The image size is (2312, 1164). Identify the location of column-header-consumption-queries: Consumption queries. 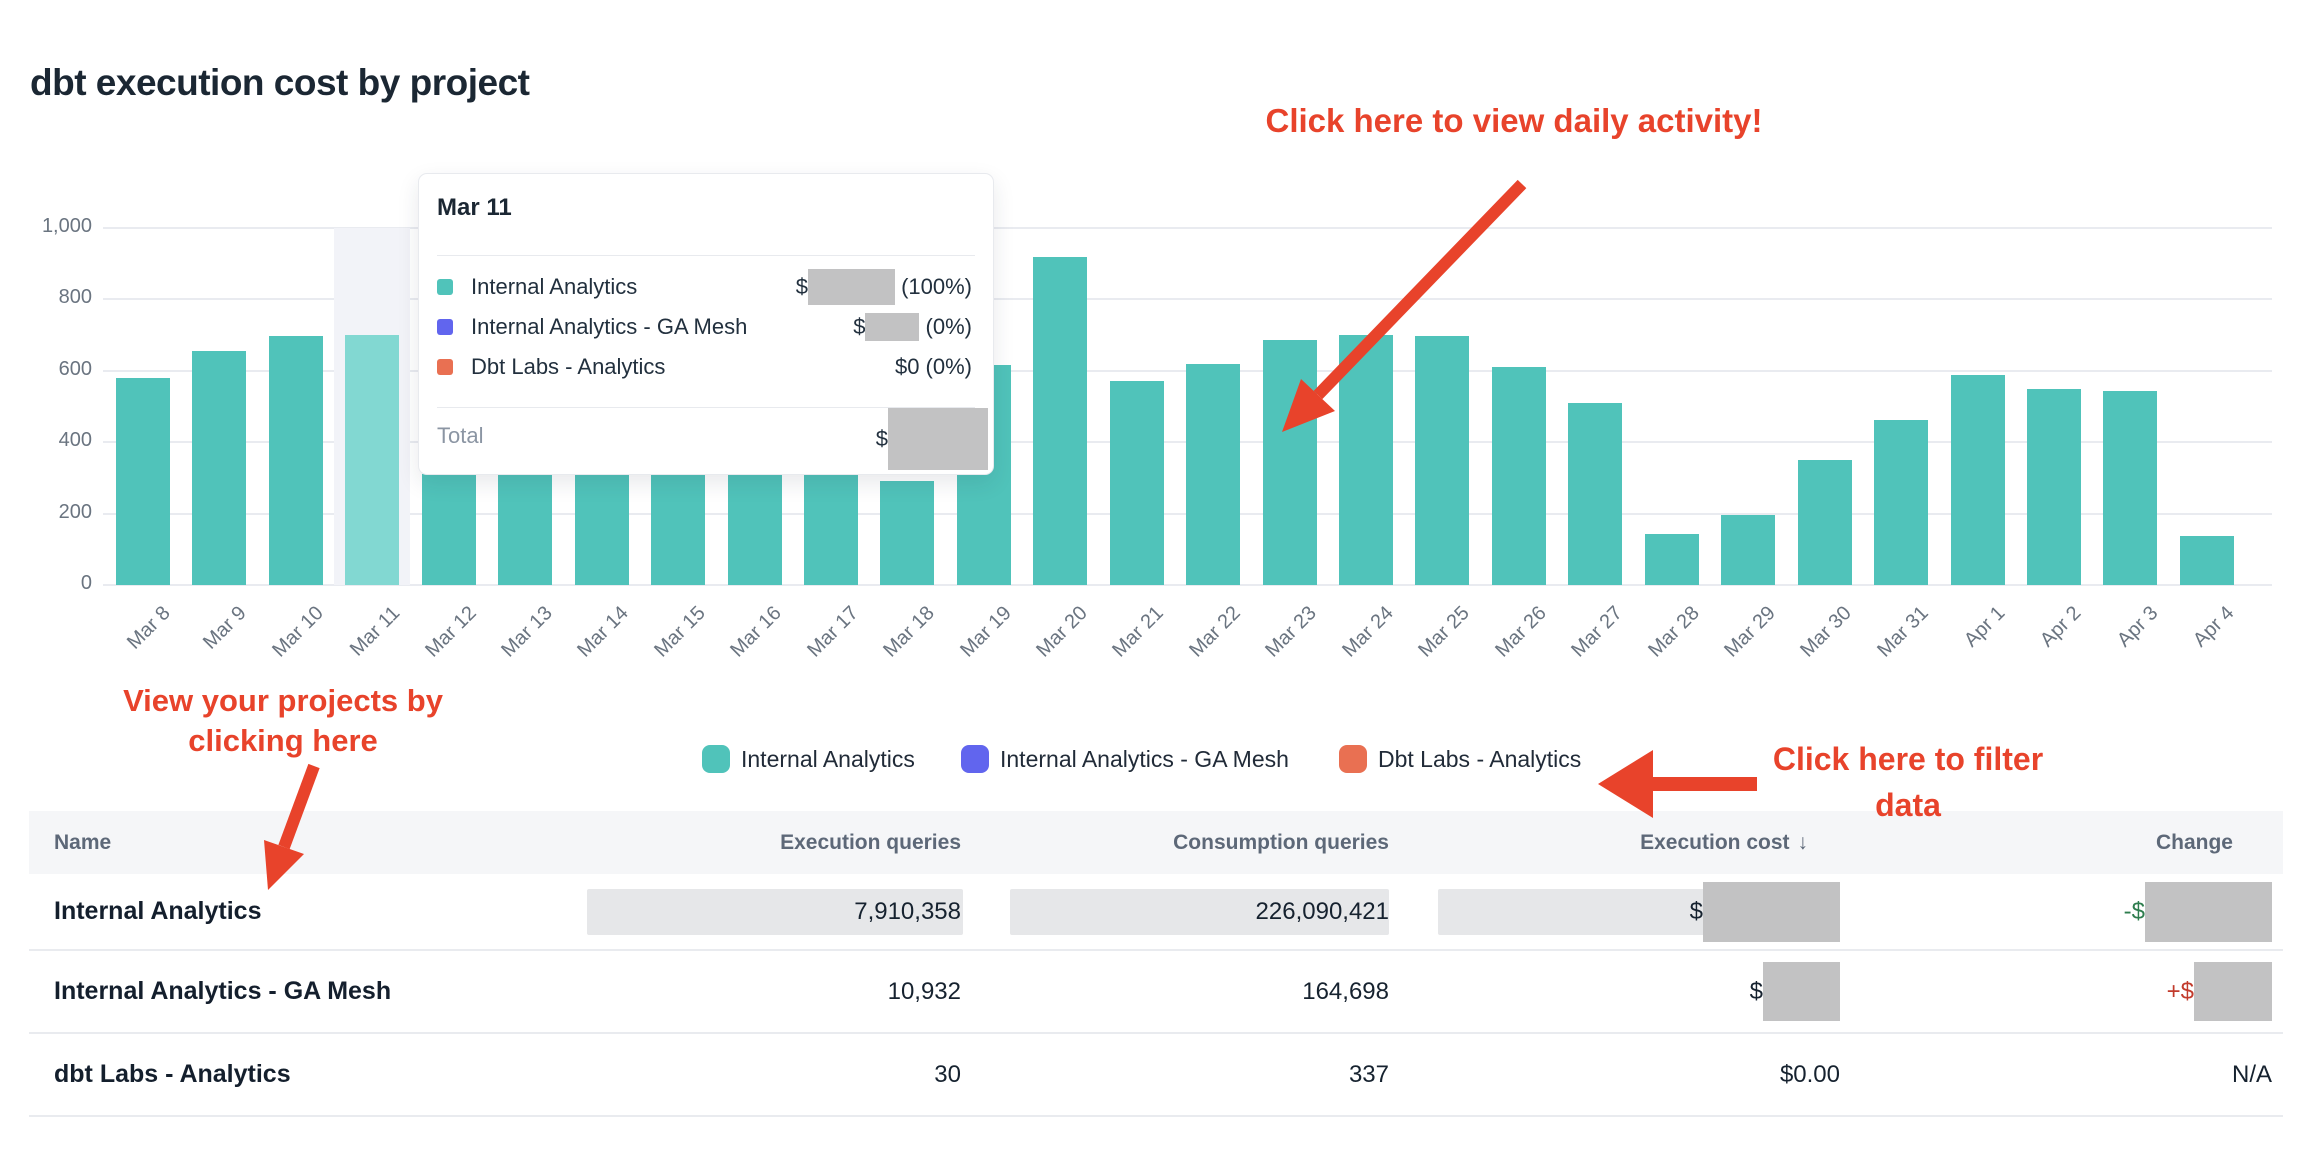
(1281, 842).